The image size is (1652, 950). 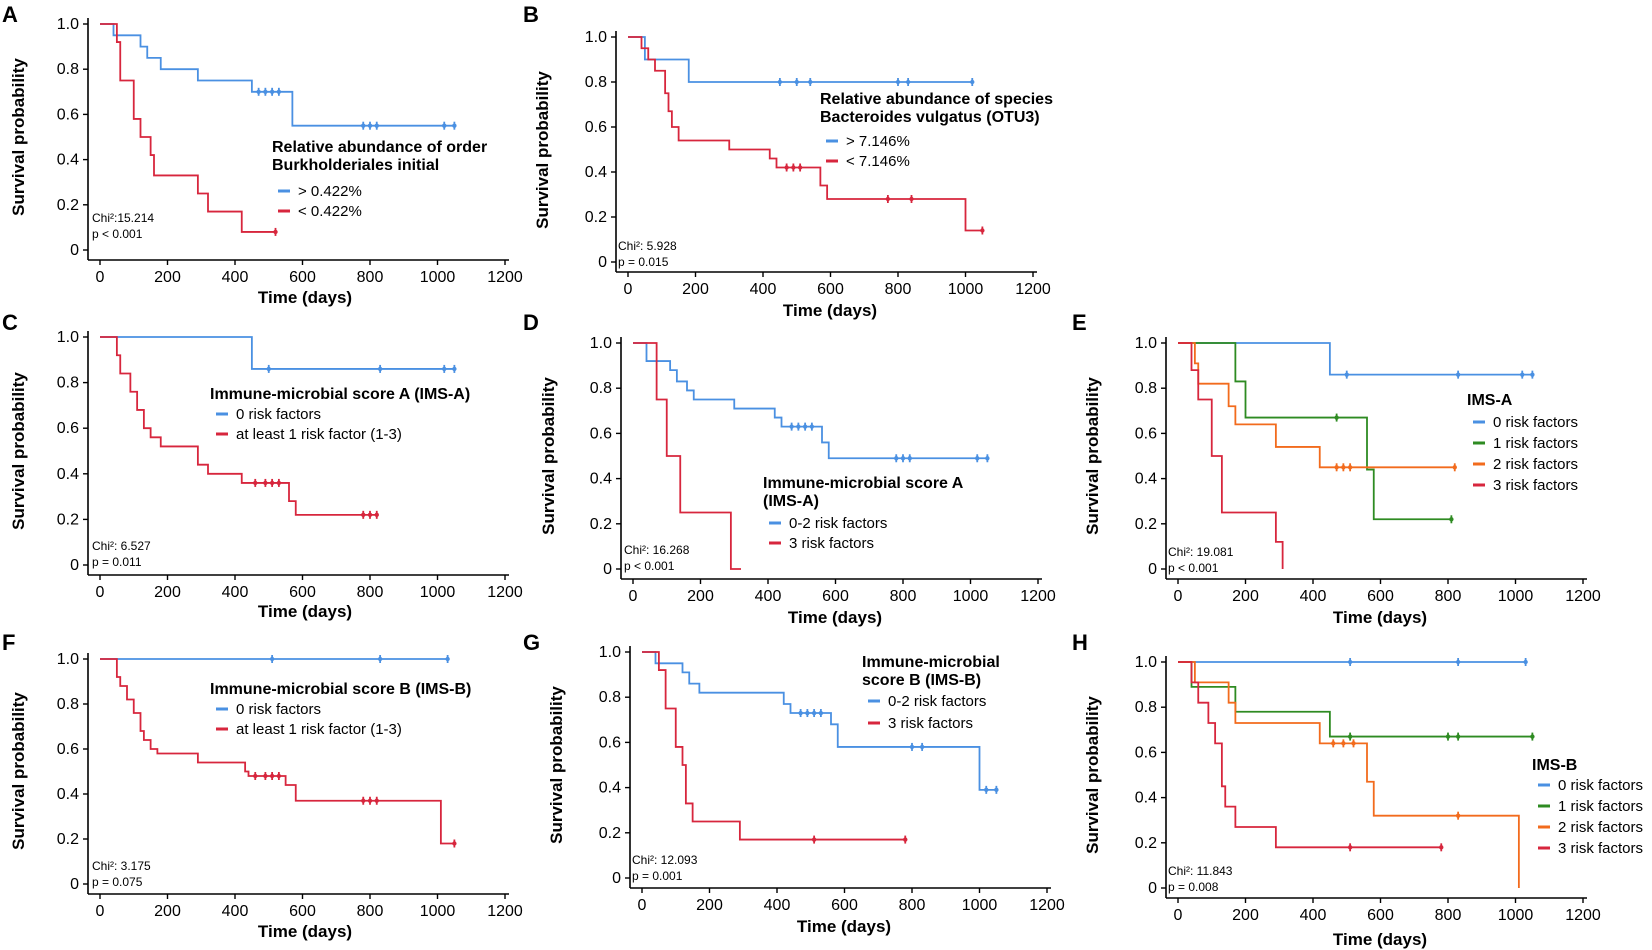 What do you see at coordinates (610, 788) in the screenshot?
I see `y-tick-label-g: 0.4` at bounding box center [610, 788].